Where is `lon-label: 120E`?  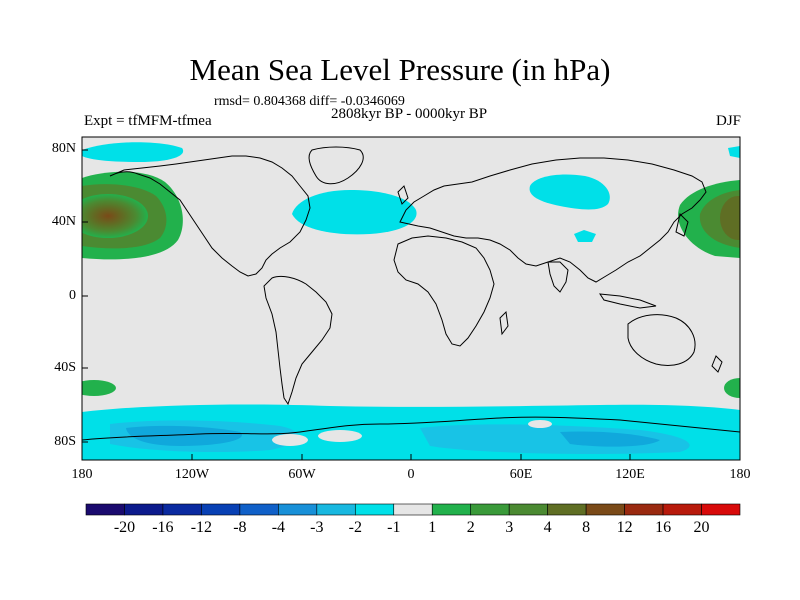
lon-label: 120E is located at coordinates (630, 474).